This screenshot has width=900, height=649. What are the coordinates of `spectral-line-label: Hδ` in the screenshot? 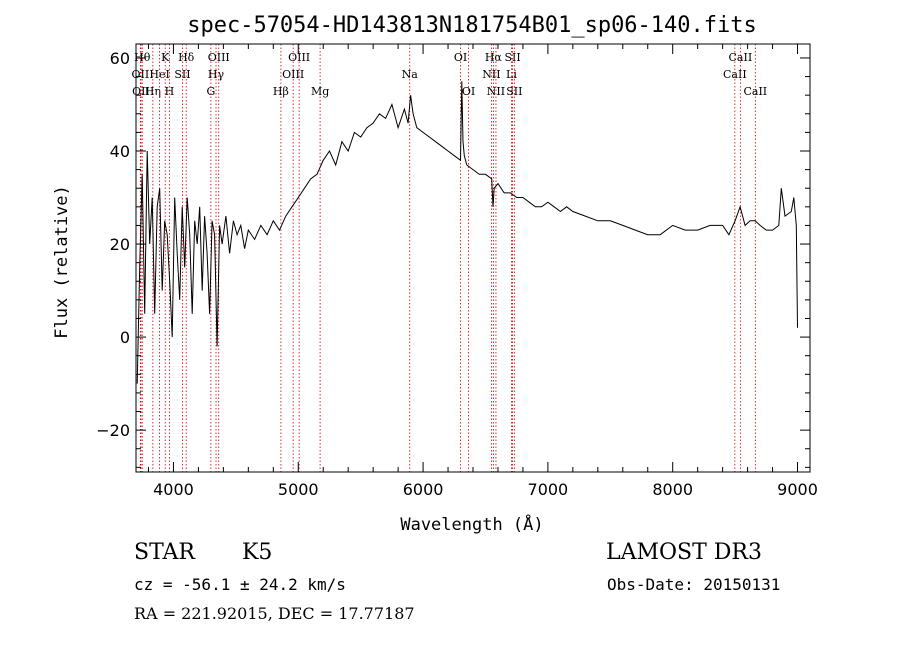 It's located at (186, 57).